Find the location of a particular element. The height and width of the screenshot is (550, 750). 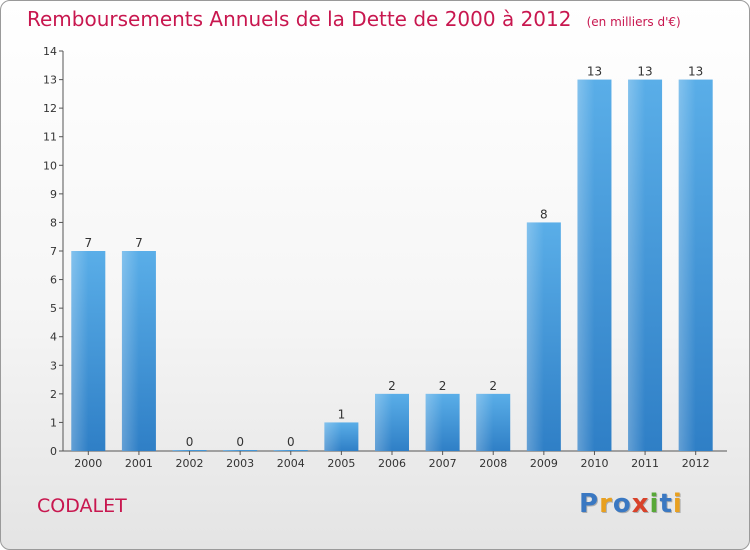

y-tick-label: 5 is located at coordinates (53, 308).